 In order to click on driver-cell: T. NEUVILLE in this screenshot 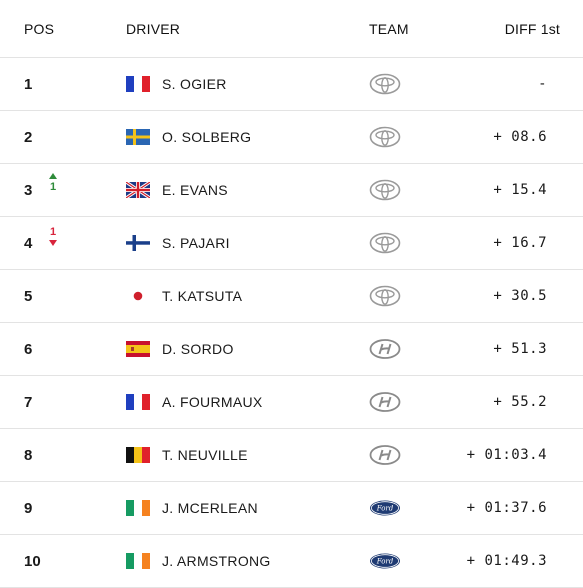, I will do `click(187, 455)`.